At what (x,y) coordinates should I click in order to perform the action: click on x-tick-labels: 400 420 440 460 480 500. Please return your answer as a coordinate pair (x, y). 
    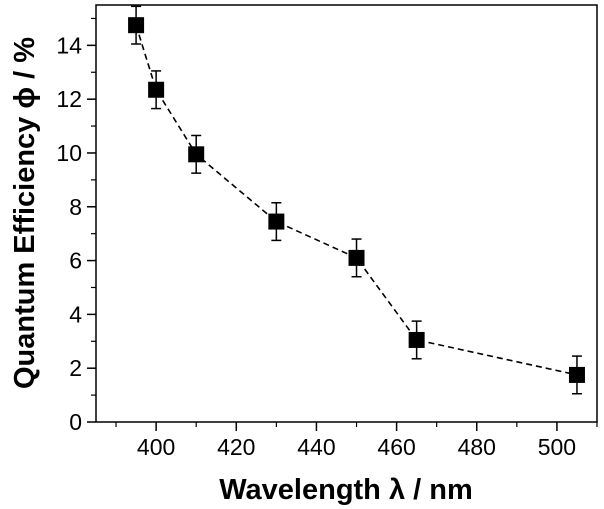
    Looking at the image, I should click on (356, 447).